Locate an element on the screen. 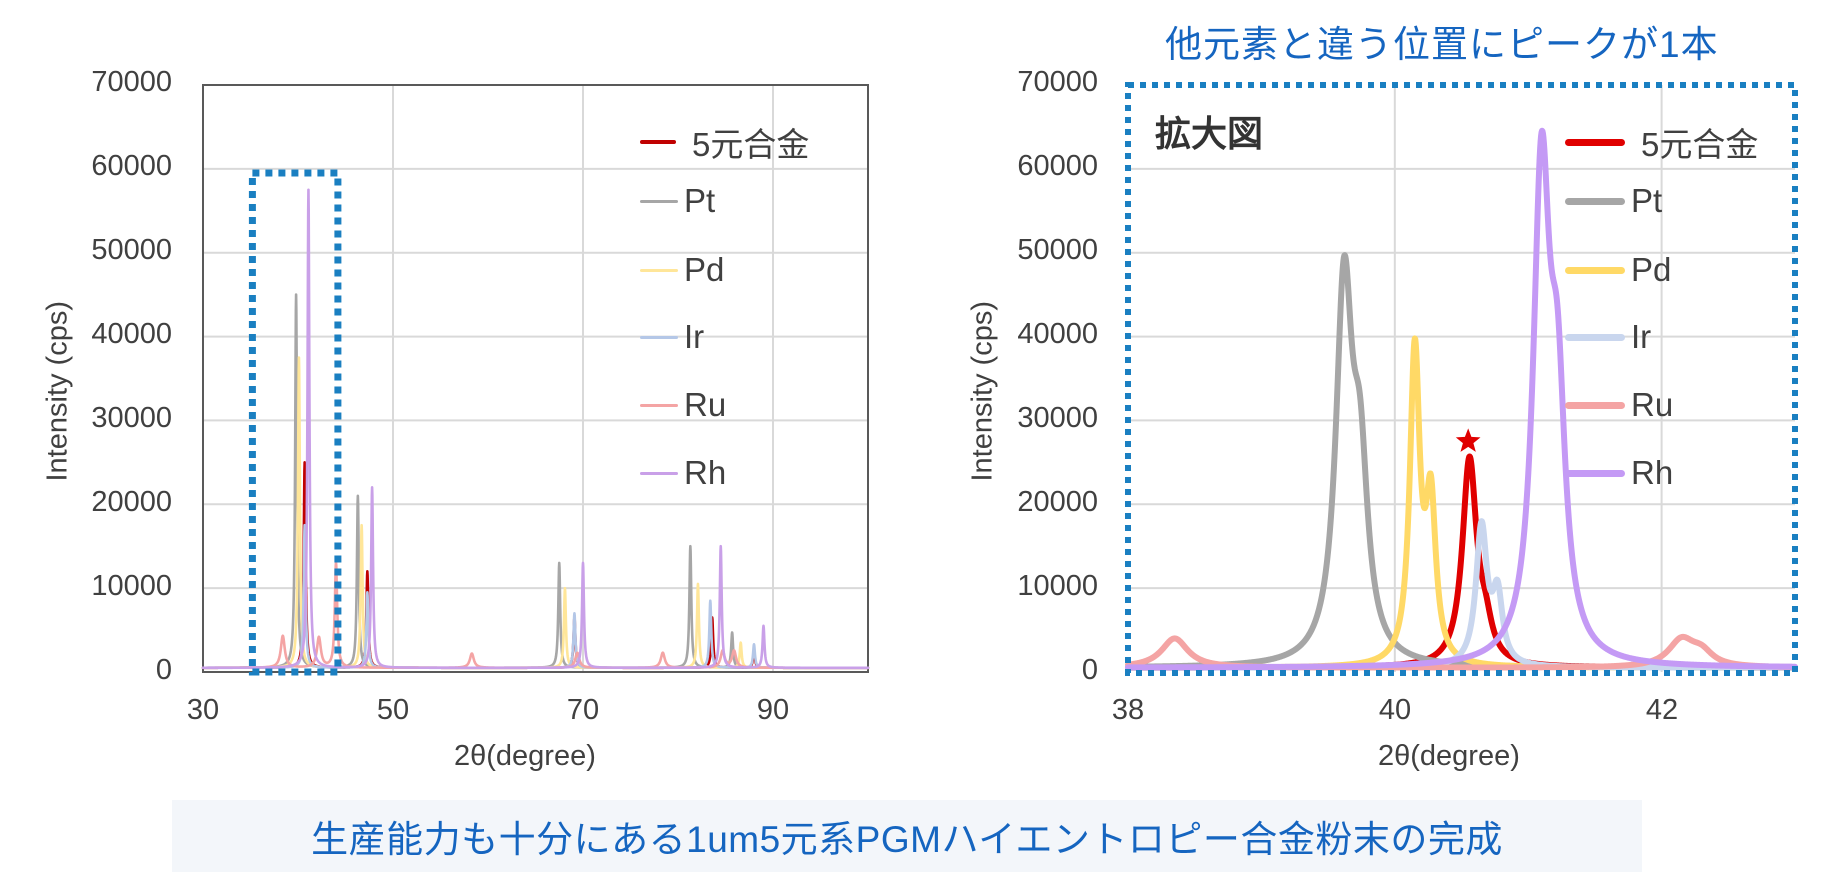  zoom-region-box is located at coordinates (295, 422).